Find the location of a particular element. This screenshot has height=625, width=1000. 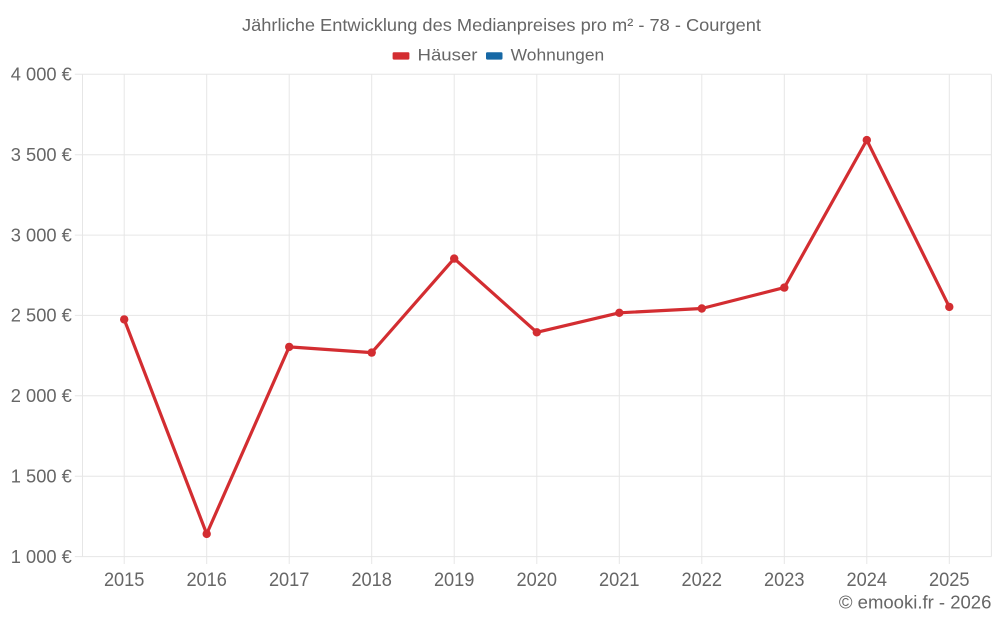

svg-text: 2020 is located at coordinates (537, 580).